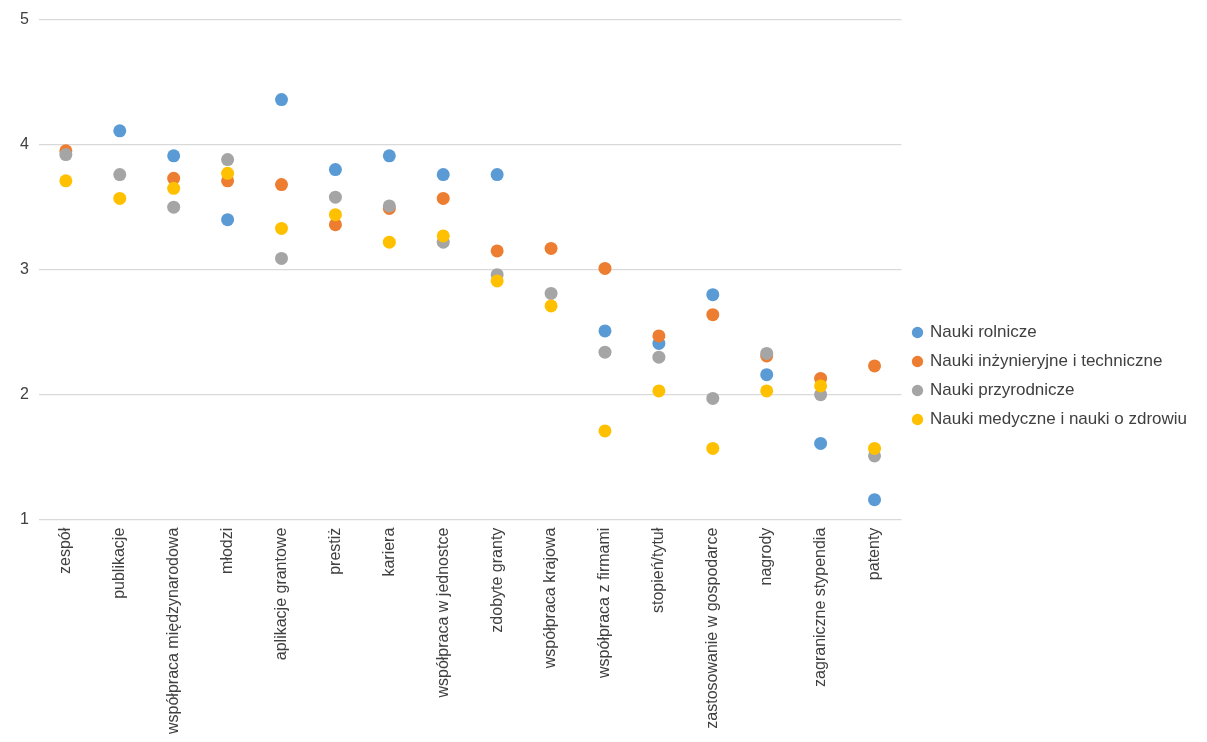 This screenshot has height=742, width=1207. What do you see at coordinates (24, 144) in the screenshot?
I see `y-tick-label: 4` at bounding box center [24, 144].